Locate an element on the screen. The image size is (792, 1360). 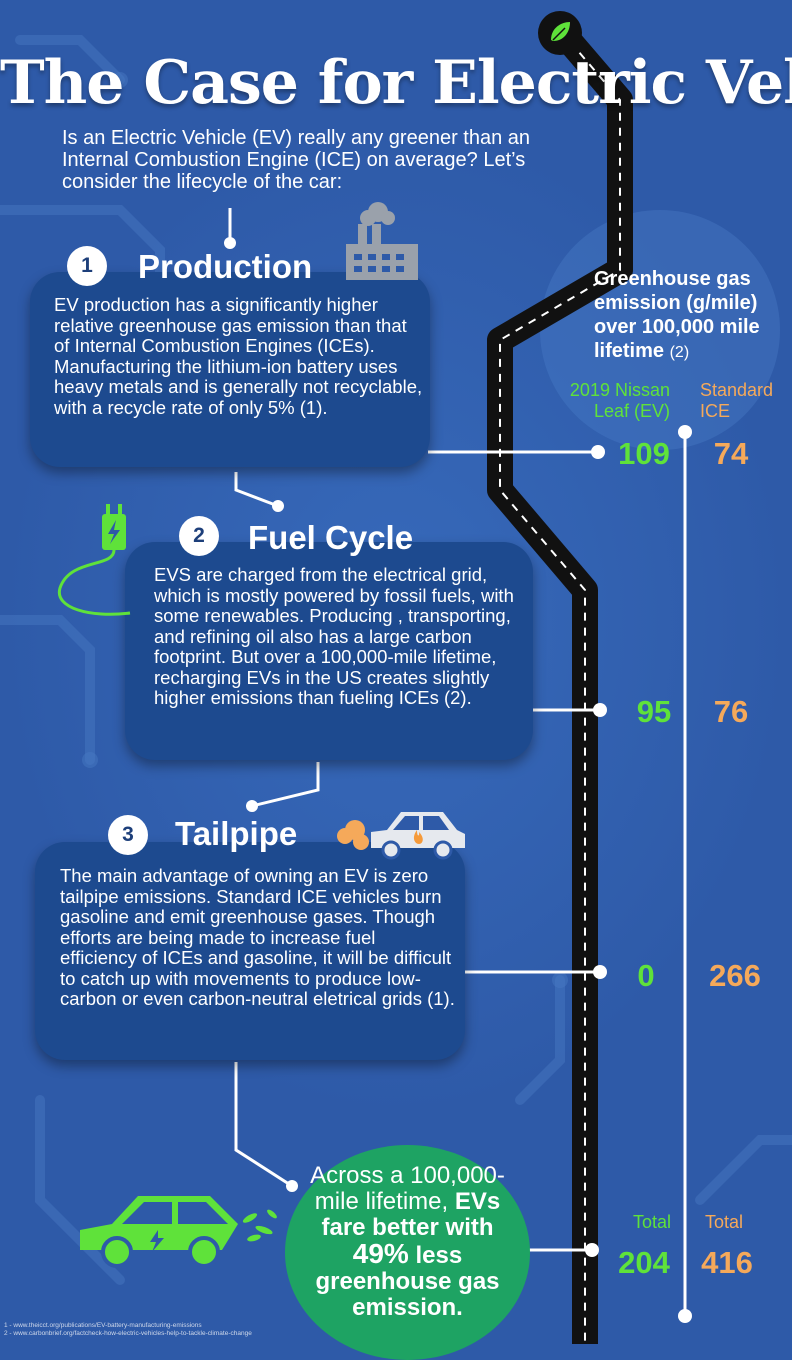
ice-total-value: 416 is located at coordinates (727, 1262).